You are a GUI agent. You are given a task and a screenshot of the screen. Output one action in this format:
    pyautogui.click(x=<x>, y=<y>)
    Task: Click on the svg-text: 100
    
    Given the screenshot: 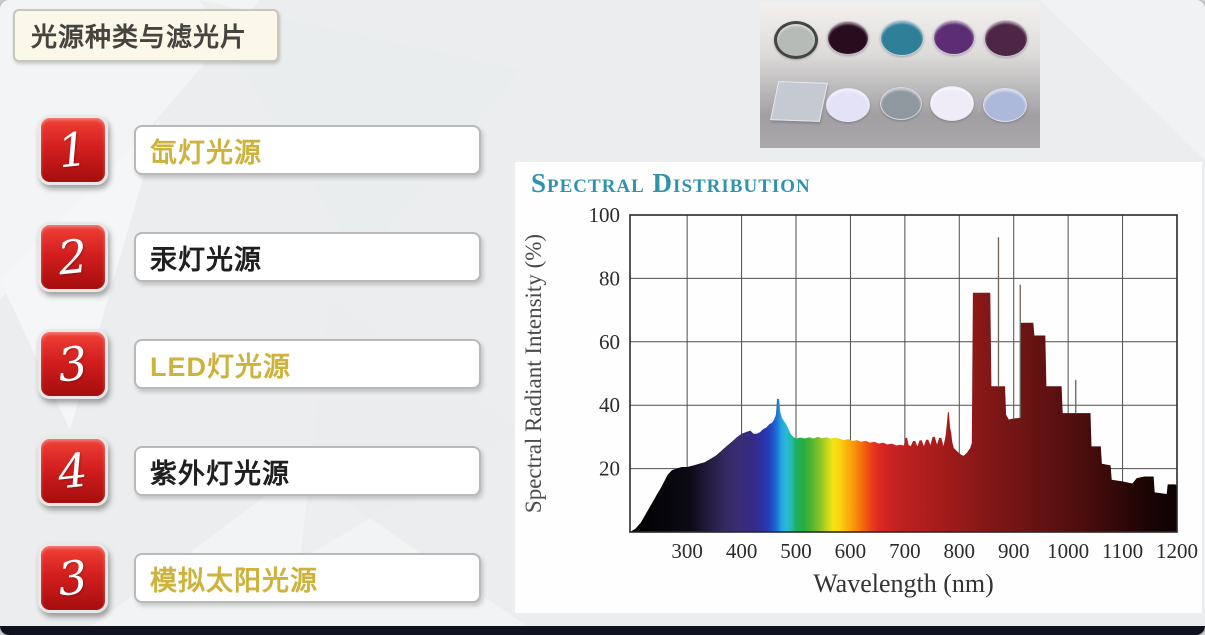 What is the action you would take?
    pyautogui.click(x=605, y=215)
    